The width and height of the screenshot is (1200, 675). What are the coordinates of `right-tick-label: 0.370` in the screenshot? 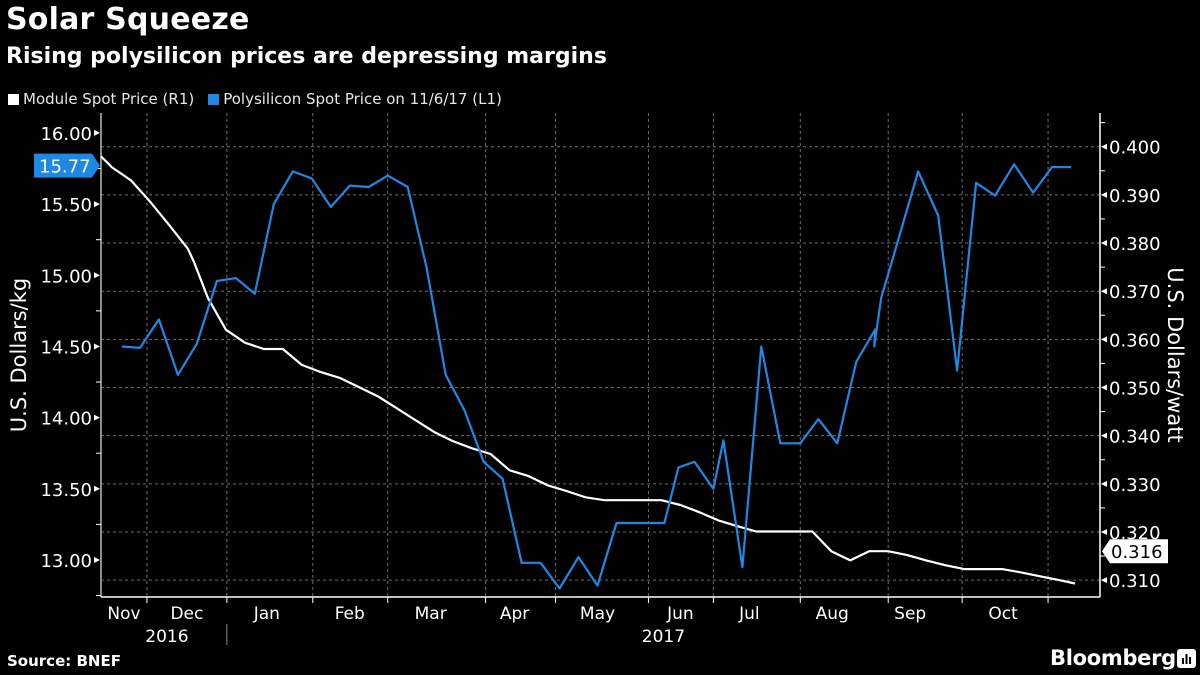 It's located at (1135, 292).